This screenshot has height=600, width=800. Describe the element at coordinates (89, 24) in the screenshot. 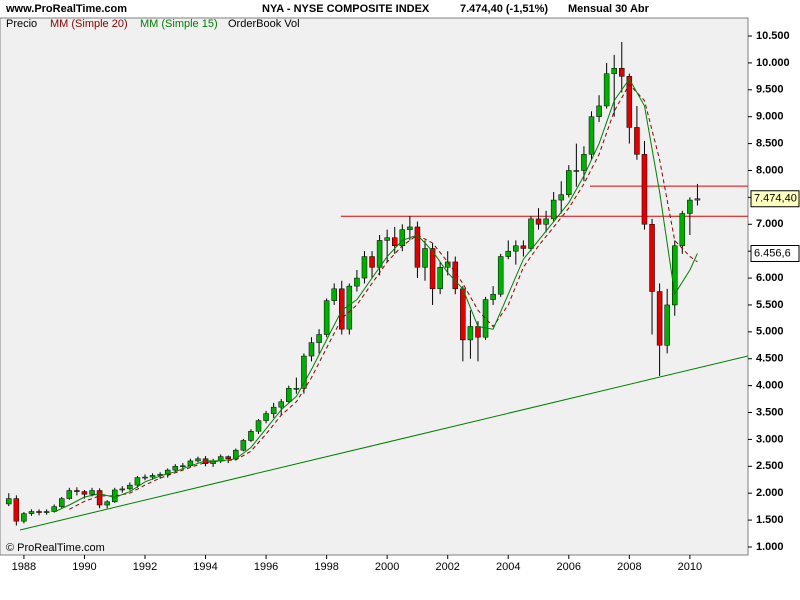

I see `legend-ma20: MM (Simple 20)` at that location.